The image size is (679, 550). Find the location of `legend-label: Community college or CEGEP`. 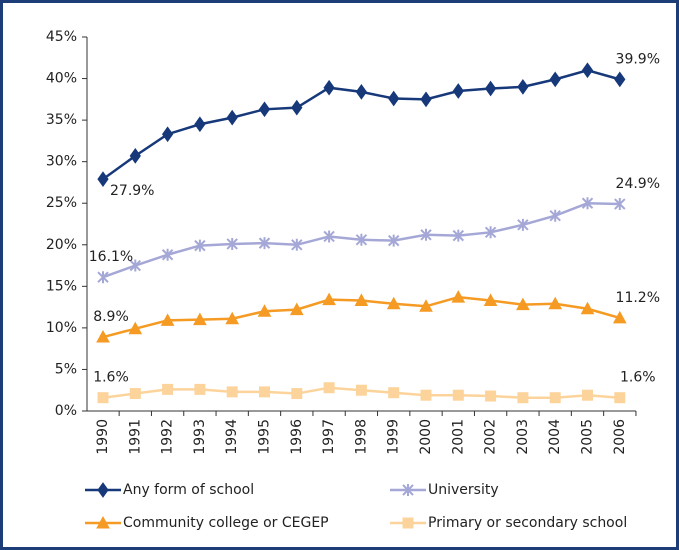

legend-label: Community college or CEGEP is located at coordinates (226, 523).